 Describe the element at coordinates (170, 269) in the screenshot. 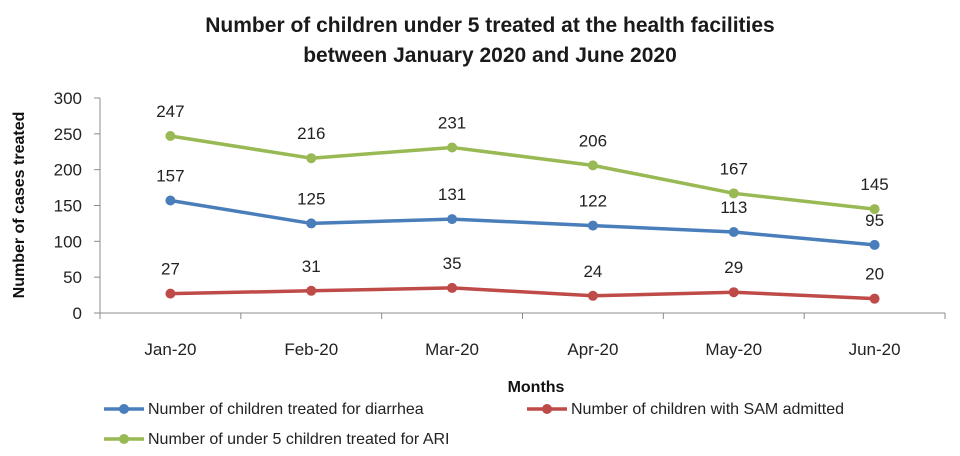

I see `data-label: 27` at that location.